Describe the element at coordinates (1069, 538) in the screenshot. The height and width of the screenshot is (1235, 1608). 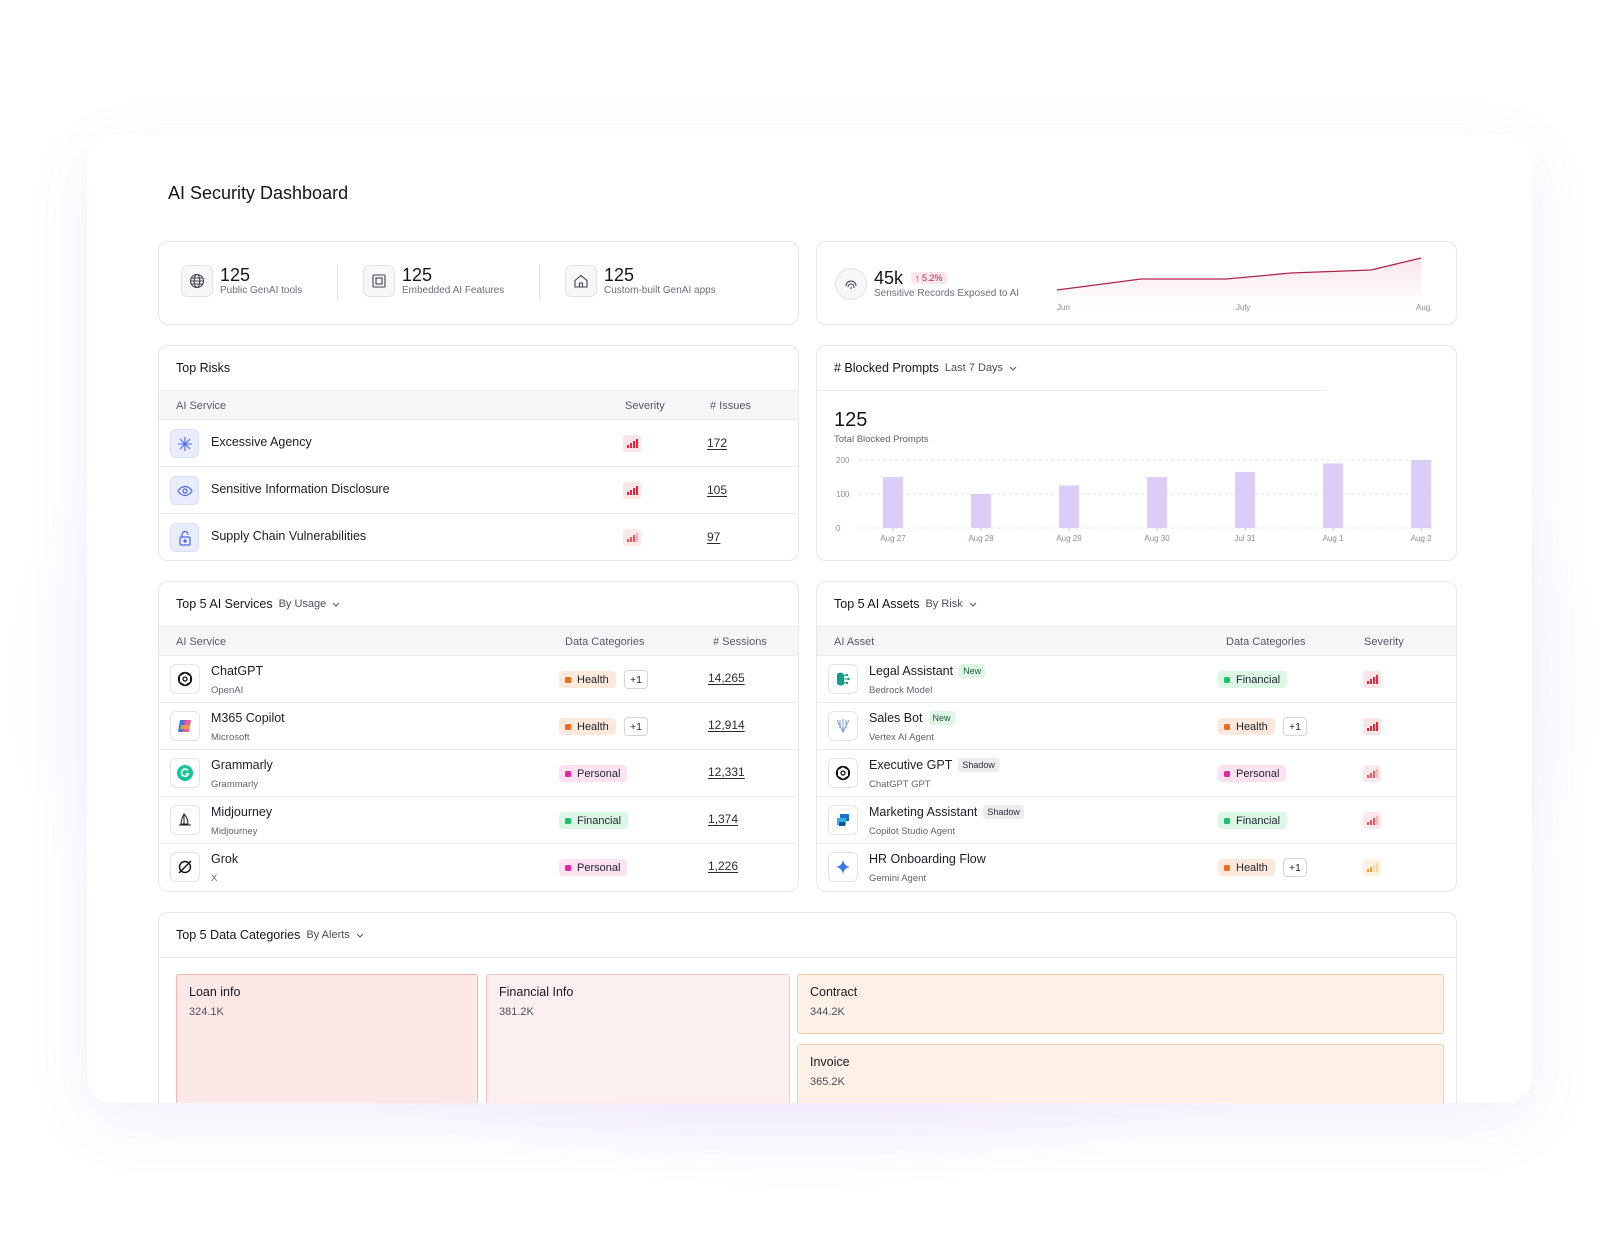
I see `x-tick-label: Aug 29` at that location.